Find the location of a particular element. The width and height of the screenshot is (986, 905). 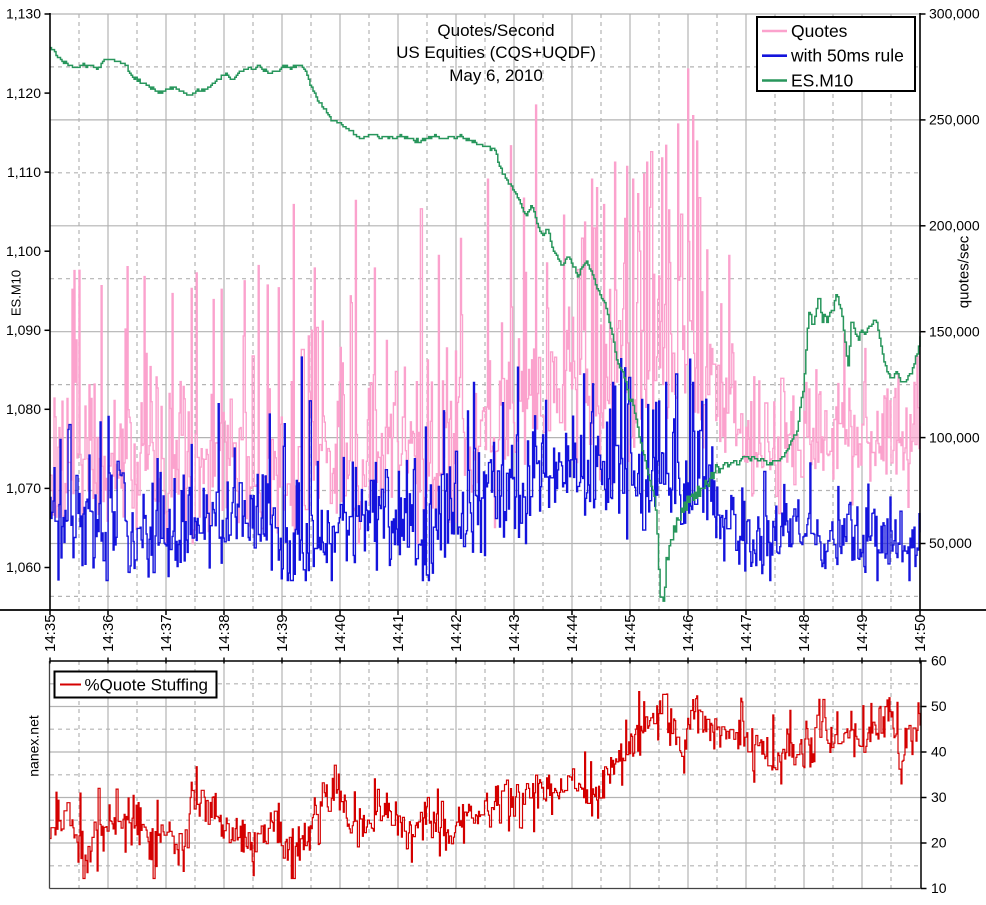

svg-text: 14:41 is located at coordinates (398, 633).